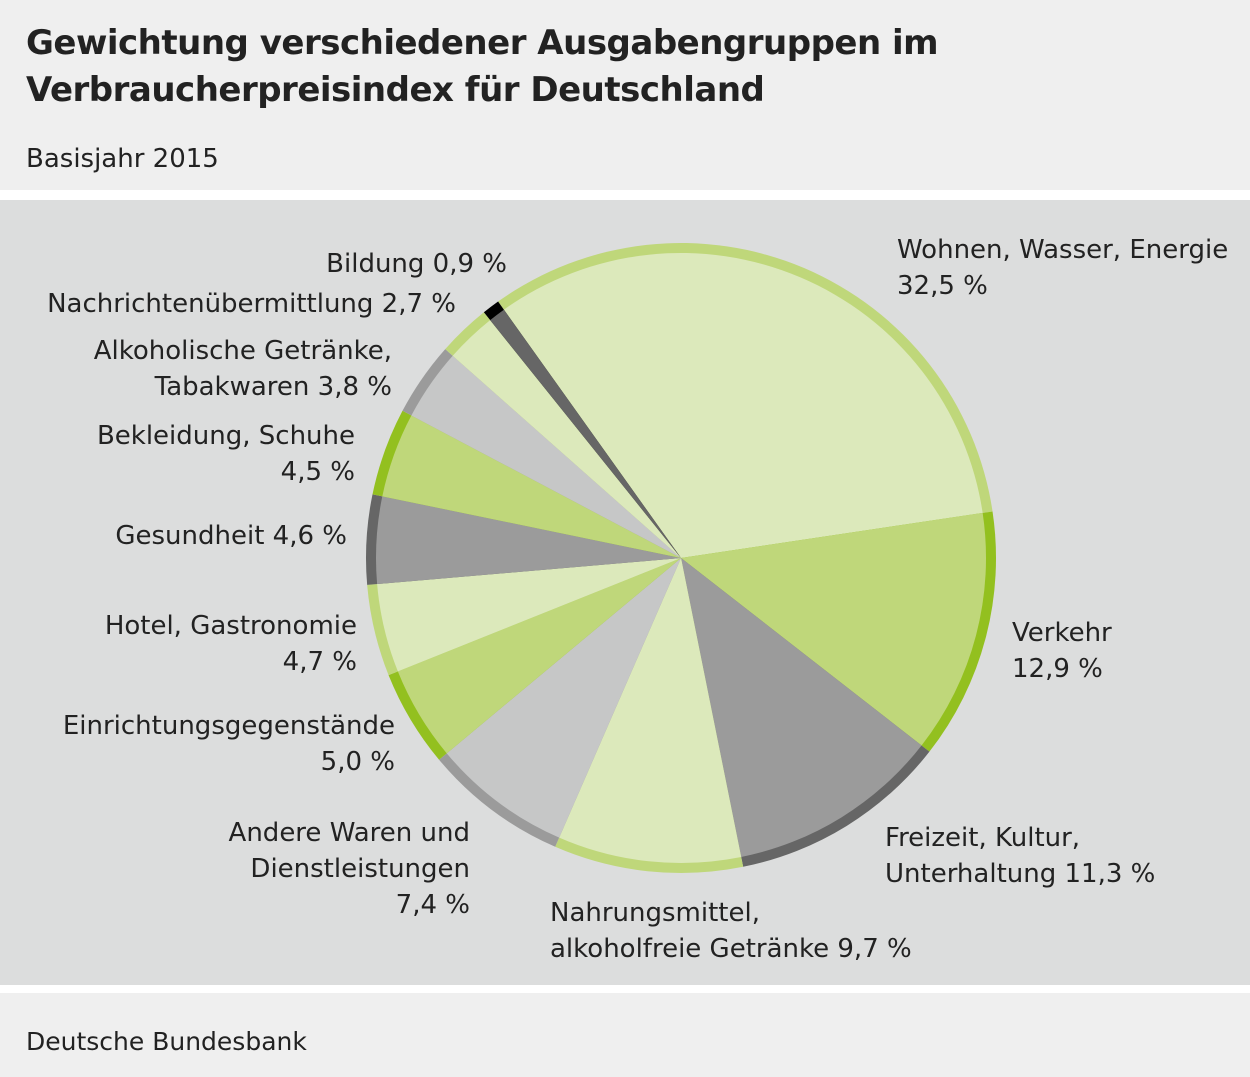 The image size is (1250, 1077). What do you see at coordinates (225, 454) in the screenshot?
I see `slice-label: Bekleidung, Schuhe 4,5 %` at bounding box center [225, 454].